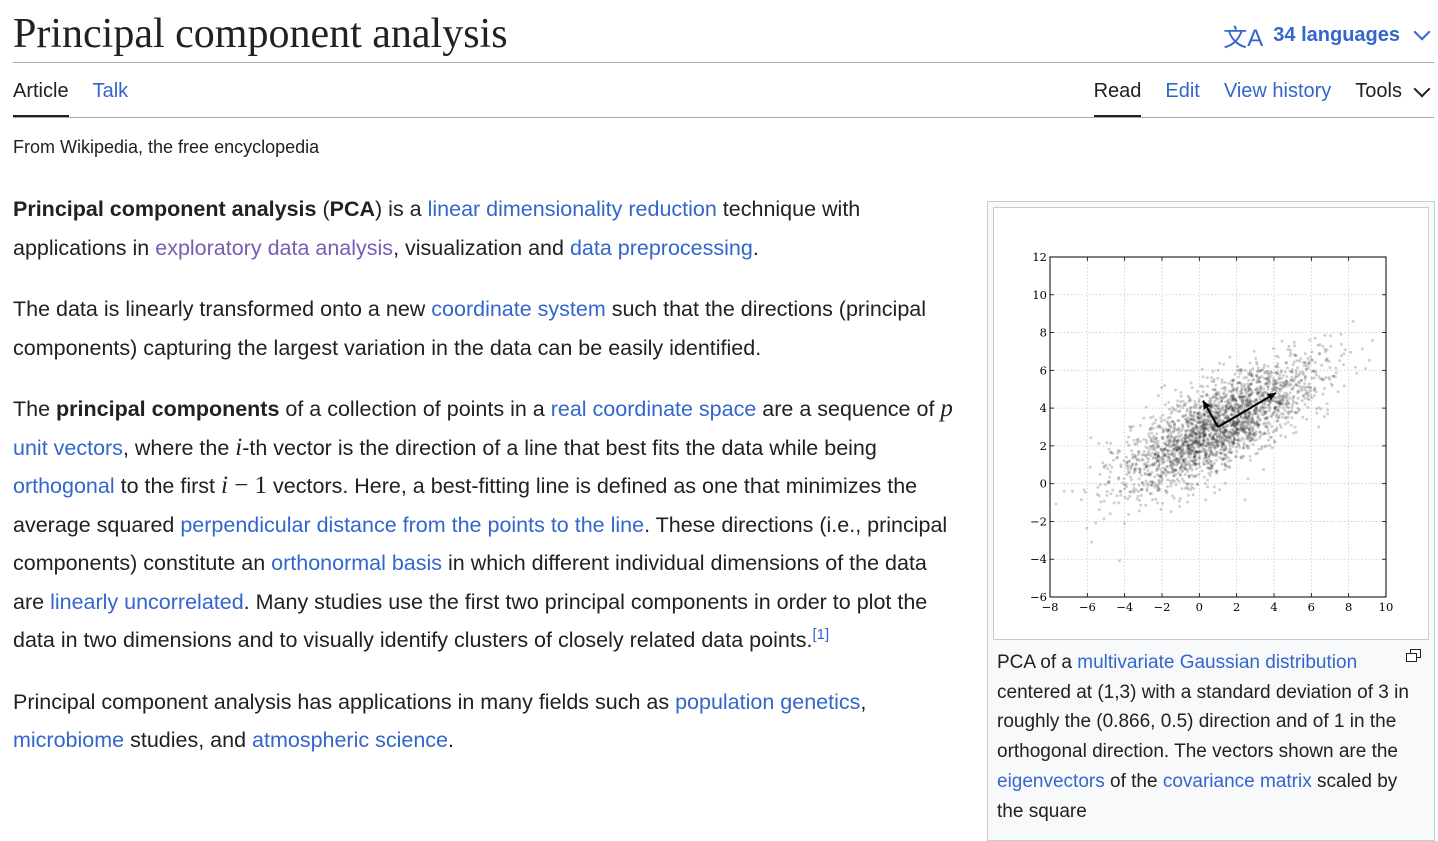 Image resolution: width=1438 pixels, height=841 pixels. What do you see at coordinates (41, 92) in the screenshot?
I see `tab-article: Article` at bounding box center [41, 92].